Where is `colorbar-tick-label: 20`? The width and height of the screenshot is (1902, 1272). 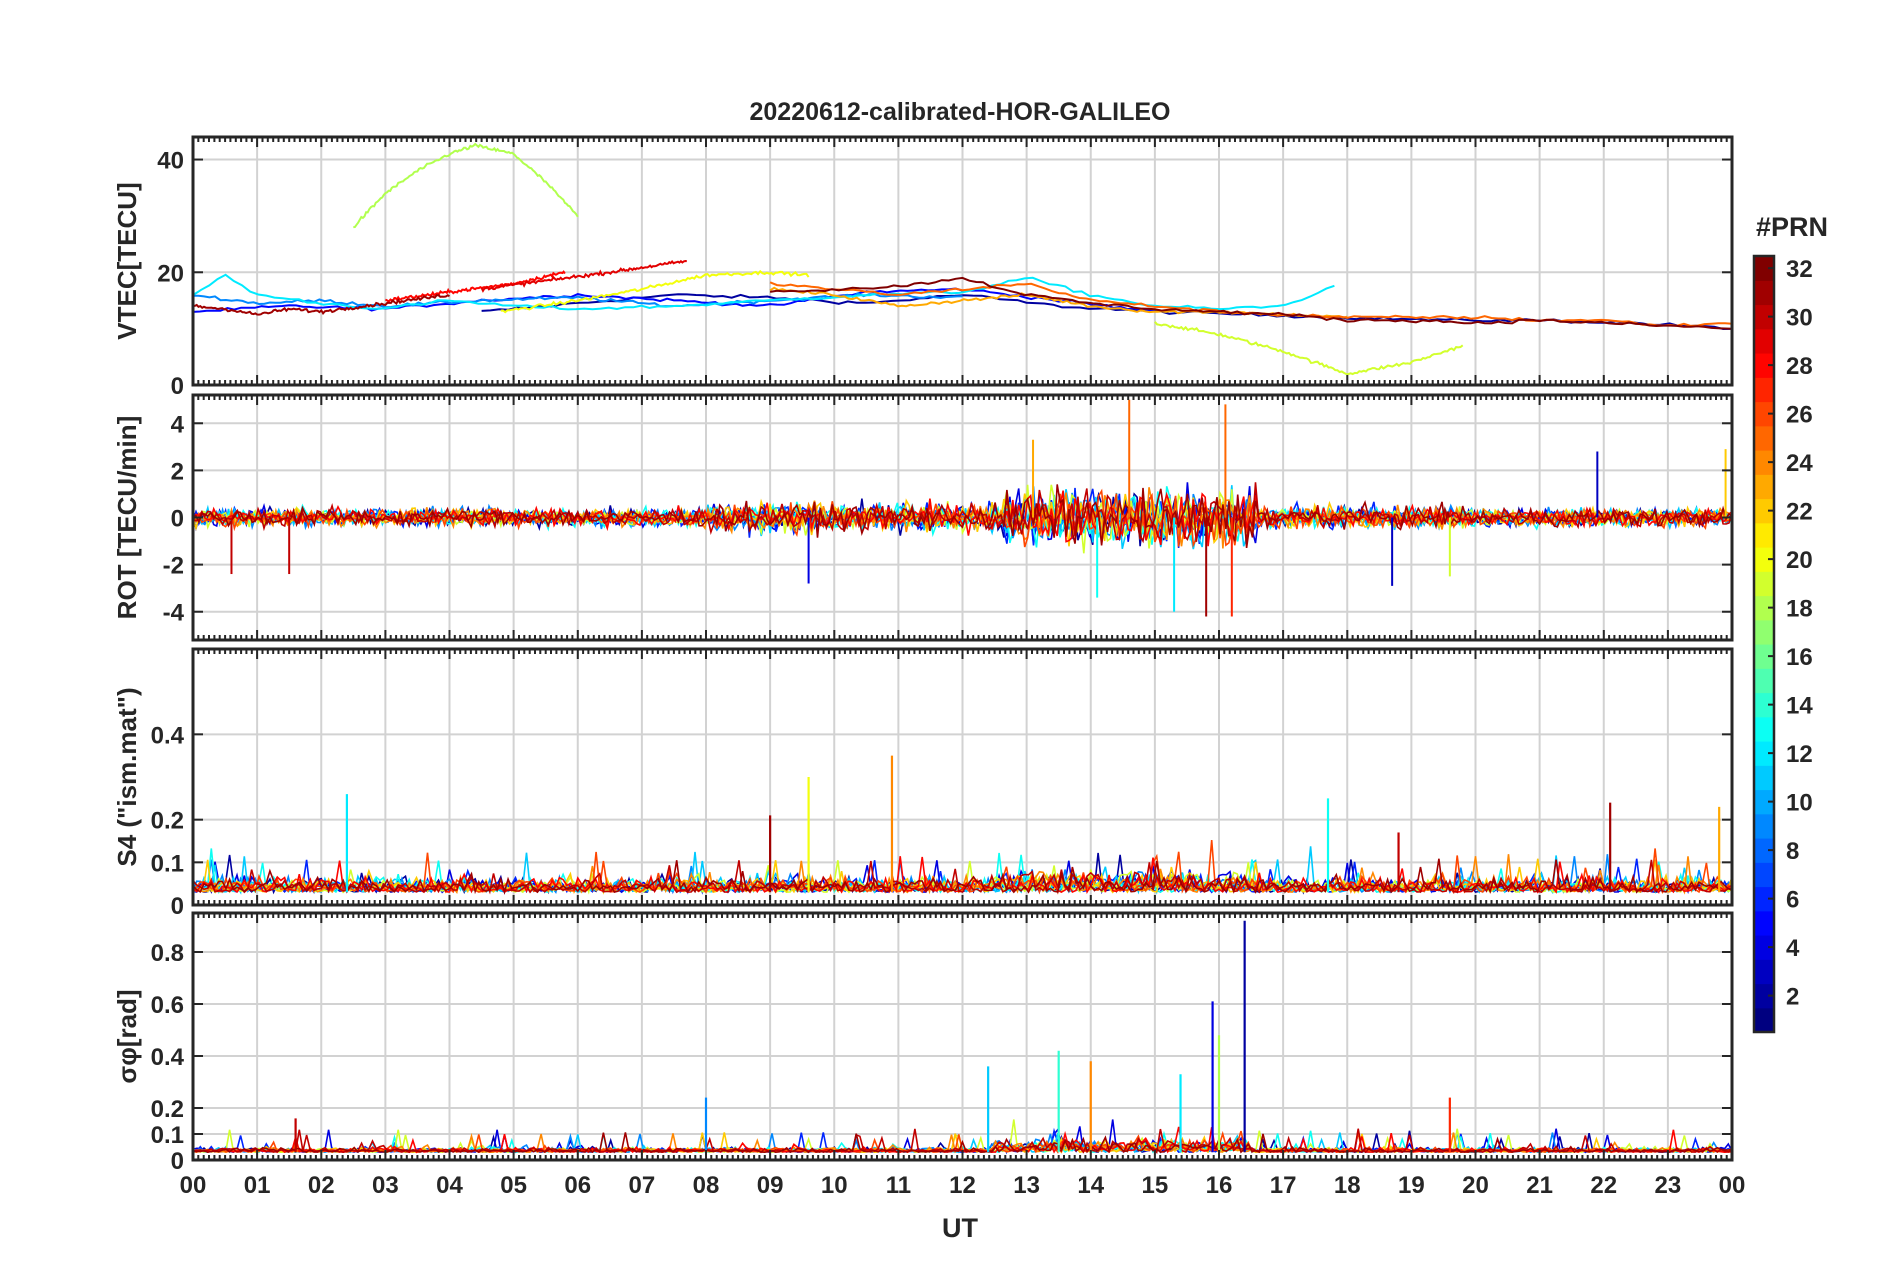
colorbar-tick-label: 20 is located at coordinates (1799, 560).